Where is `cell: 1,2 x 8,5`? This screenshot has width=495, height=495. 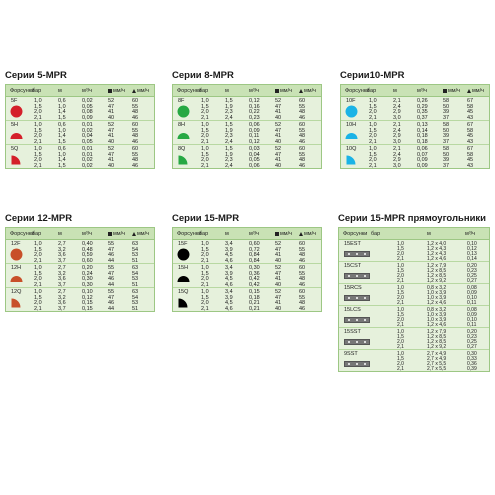 cell: 1,2 x 8,5 is located at coordinates (437, 337).